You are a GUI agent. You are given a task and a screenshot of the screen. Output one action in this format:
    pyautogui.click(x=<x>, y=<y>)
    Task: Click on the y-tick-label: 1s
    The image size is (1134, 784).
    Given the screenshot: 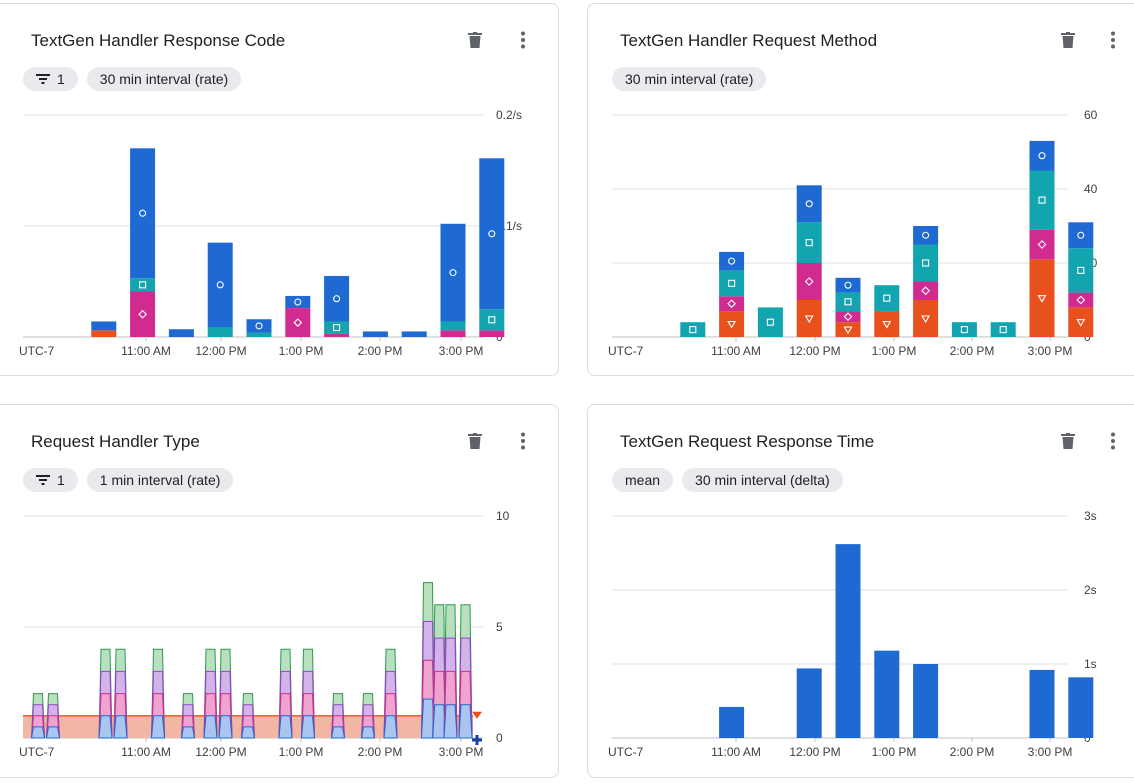 What is the action you would take?
    pyautogui.click(x=1090, y=664)
    